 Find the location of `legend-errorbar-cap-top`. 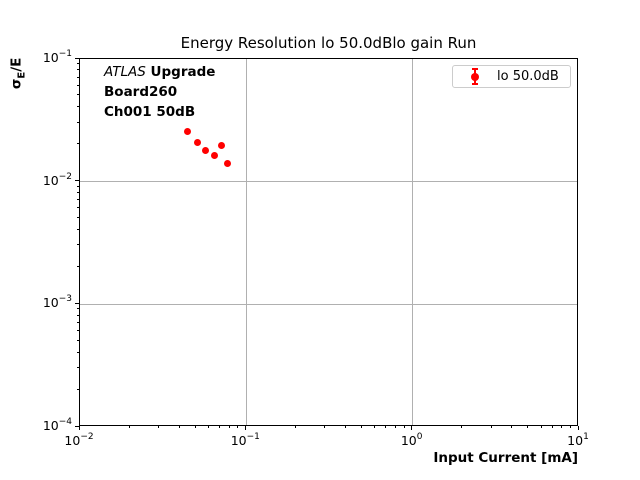

legend-errorbar-cap-top is located at coordinates (475, 69).